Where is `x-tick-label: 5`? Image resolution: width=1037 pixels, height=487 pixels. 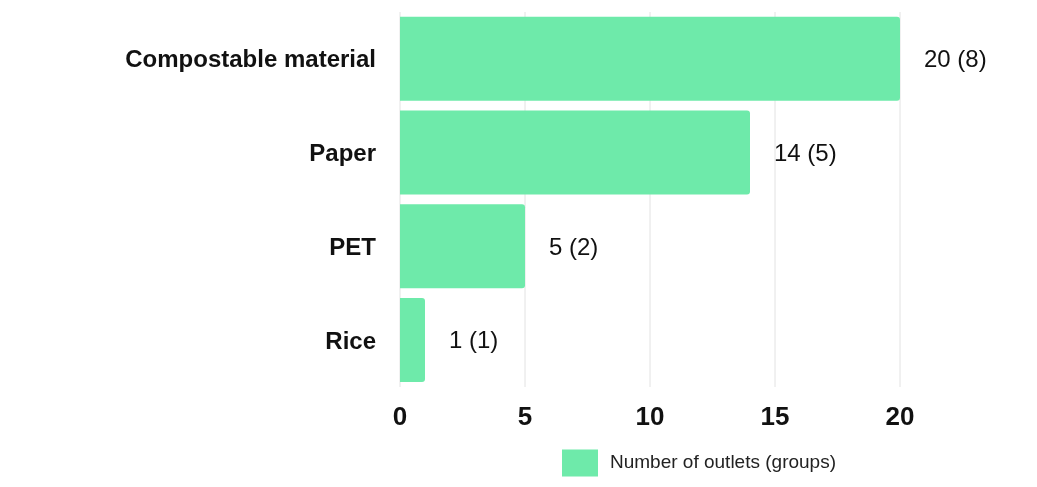 x-tick-label: 5 is located at coordinates (525, 416).